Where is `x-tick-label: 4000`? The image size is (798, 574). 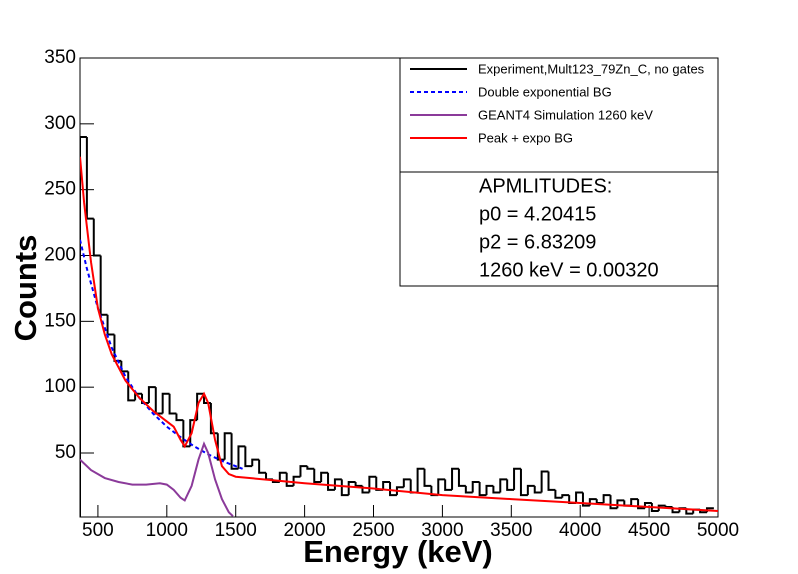
x-tick-label: 4000 is located at coordinates (580, 530).